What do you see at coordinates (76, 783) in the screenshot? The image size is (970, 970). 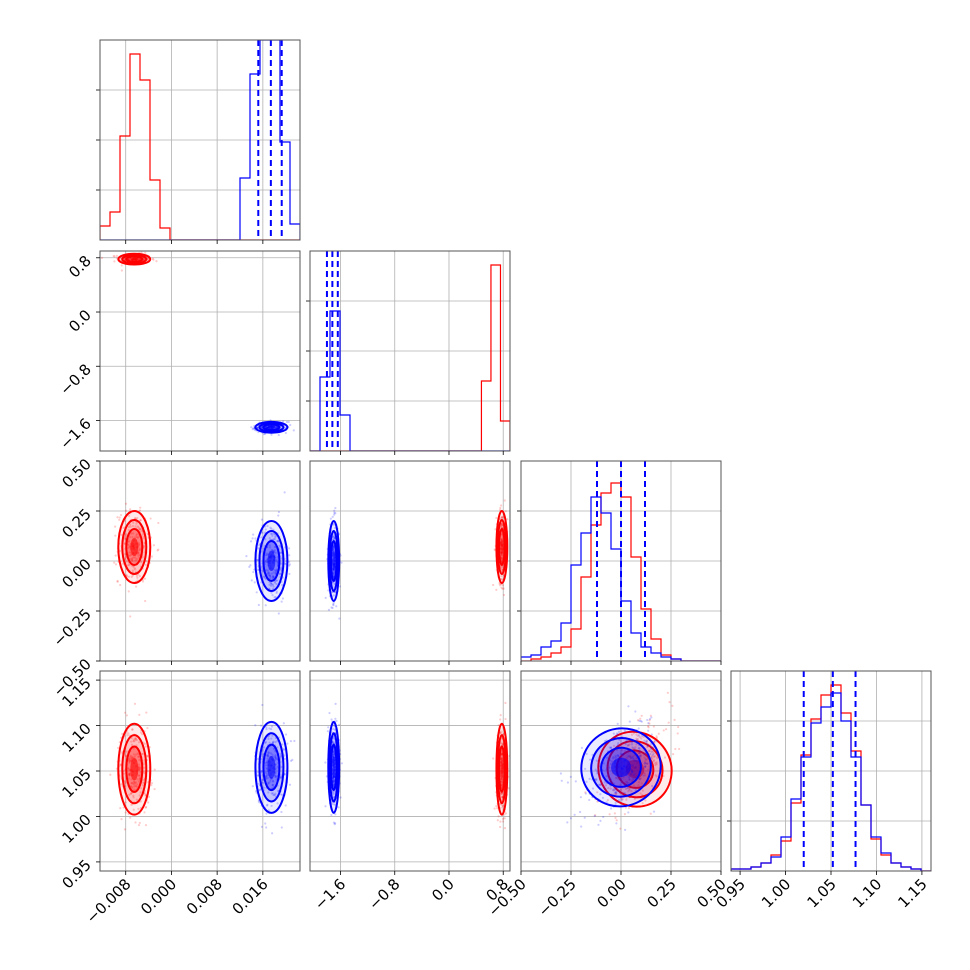 I see `y-tick-label: 1.05` at bounding box center [76, 783].